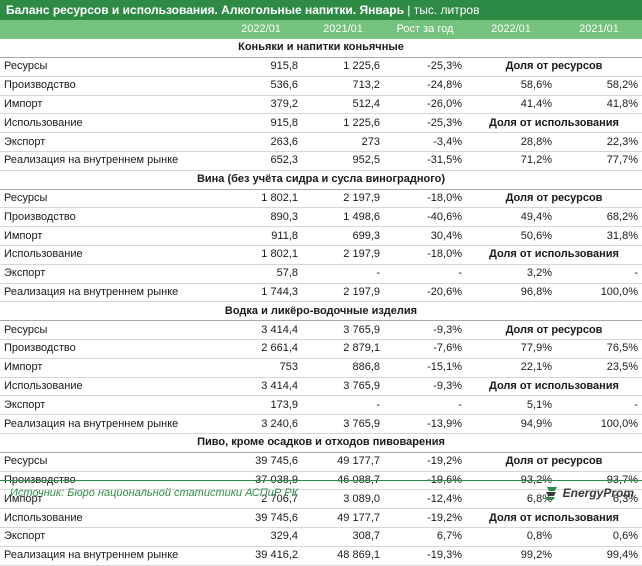 This screenshot has width=642, height=566. I want to click on share-2022: 0,8%, so click(511, 537).